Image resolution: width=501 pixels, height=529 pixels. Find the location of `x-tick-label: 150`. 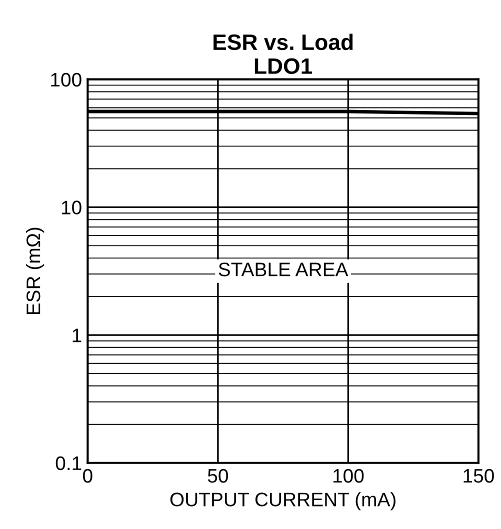

x-tick-label: 150 is located at coordinates (479, 475).